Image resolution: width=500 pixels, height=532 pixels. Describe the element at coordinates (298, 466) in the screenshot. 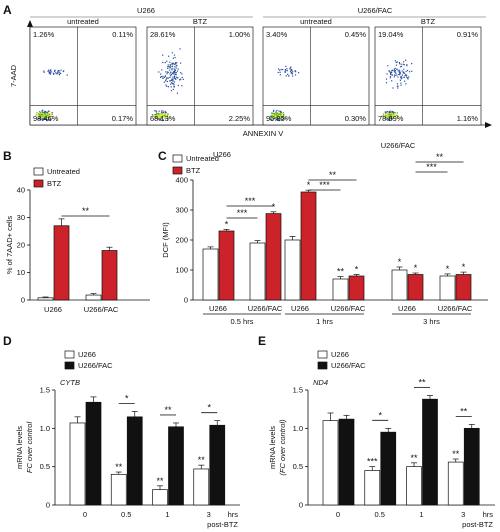

I see `e-y-tick-label: 0.5` at that location.